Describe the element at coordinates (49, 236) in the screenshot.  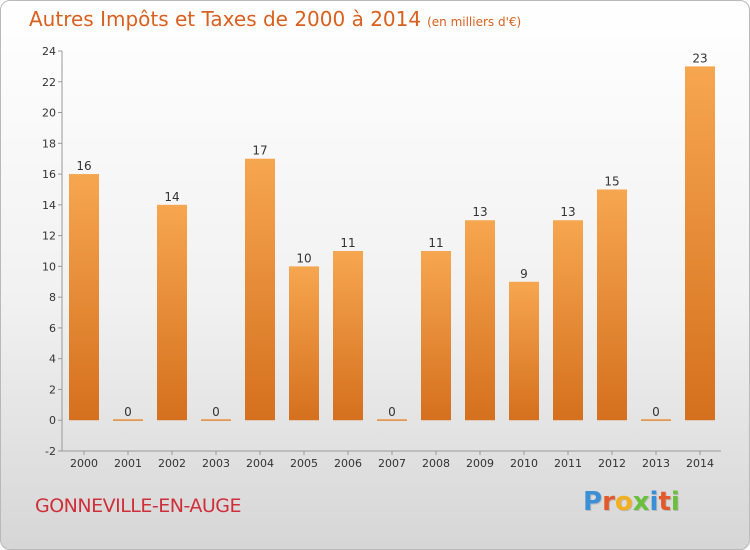
I see `y-tick-label: 12` at that location.